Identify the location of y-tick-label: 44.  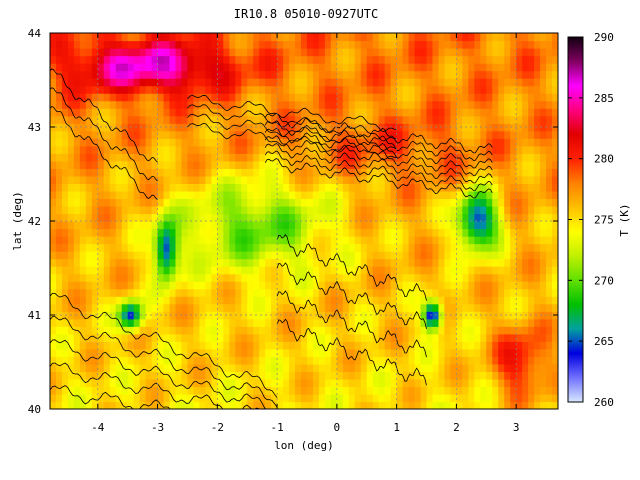
(35, 33).